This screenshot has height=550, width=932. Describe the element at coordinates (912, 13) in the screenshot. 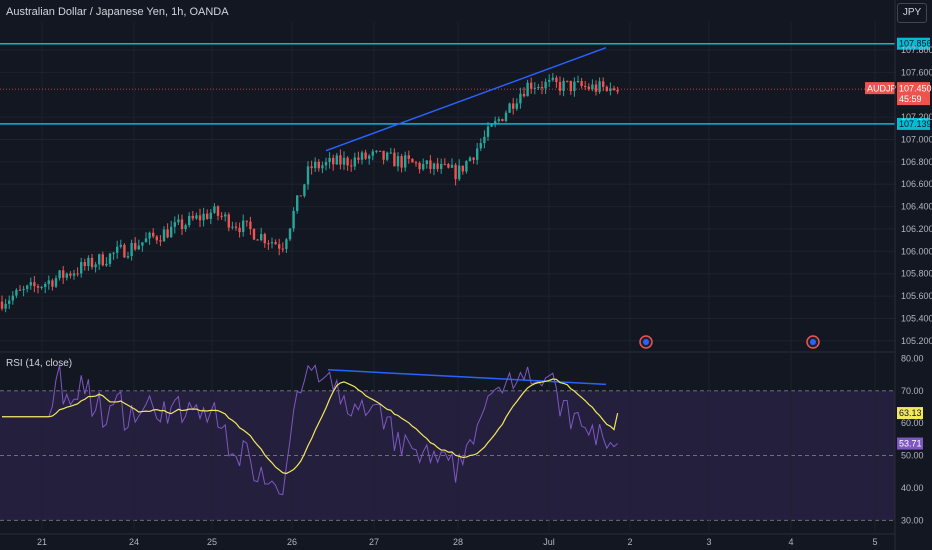

I see `currency-button: JPY` at that location.